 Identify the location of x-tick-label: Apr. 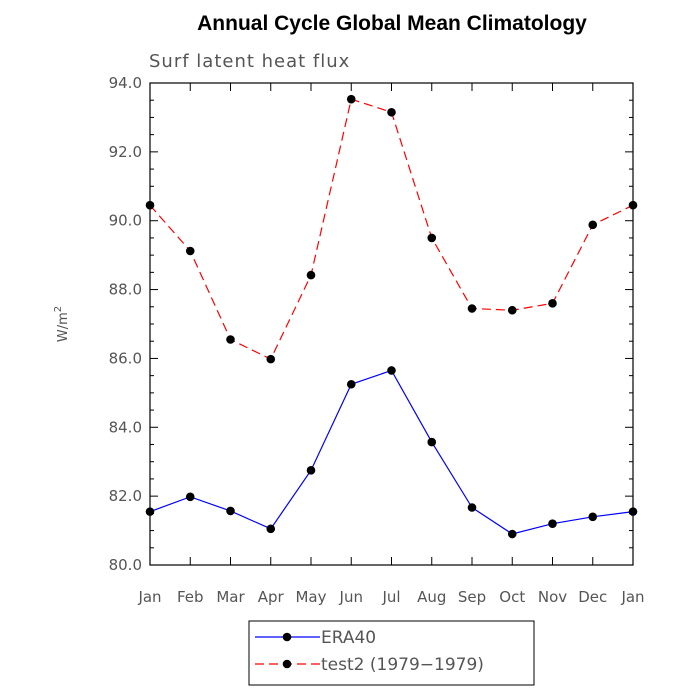
(271, 597).